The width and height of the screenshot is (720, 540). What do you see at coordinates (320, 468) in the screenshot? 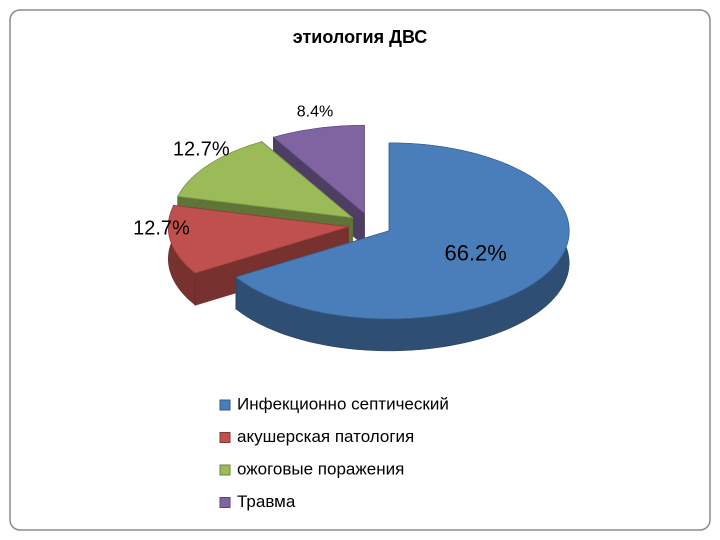
I see `legend-label: ожоговые поражения` at bounding box center [320, 468].